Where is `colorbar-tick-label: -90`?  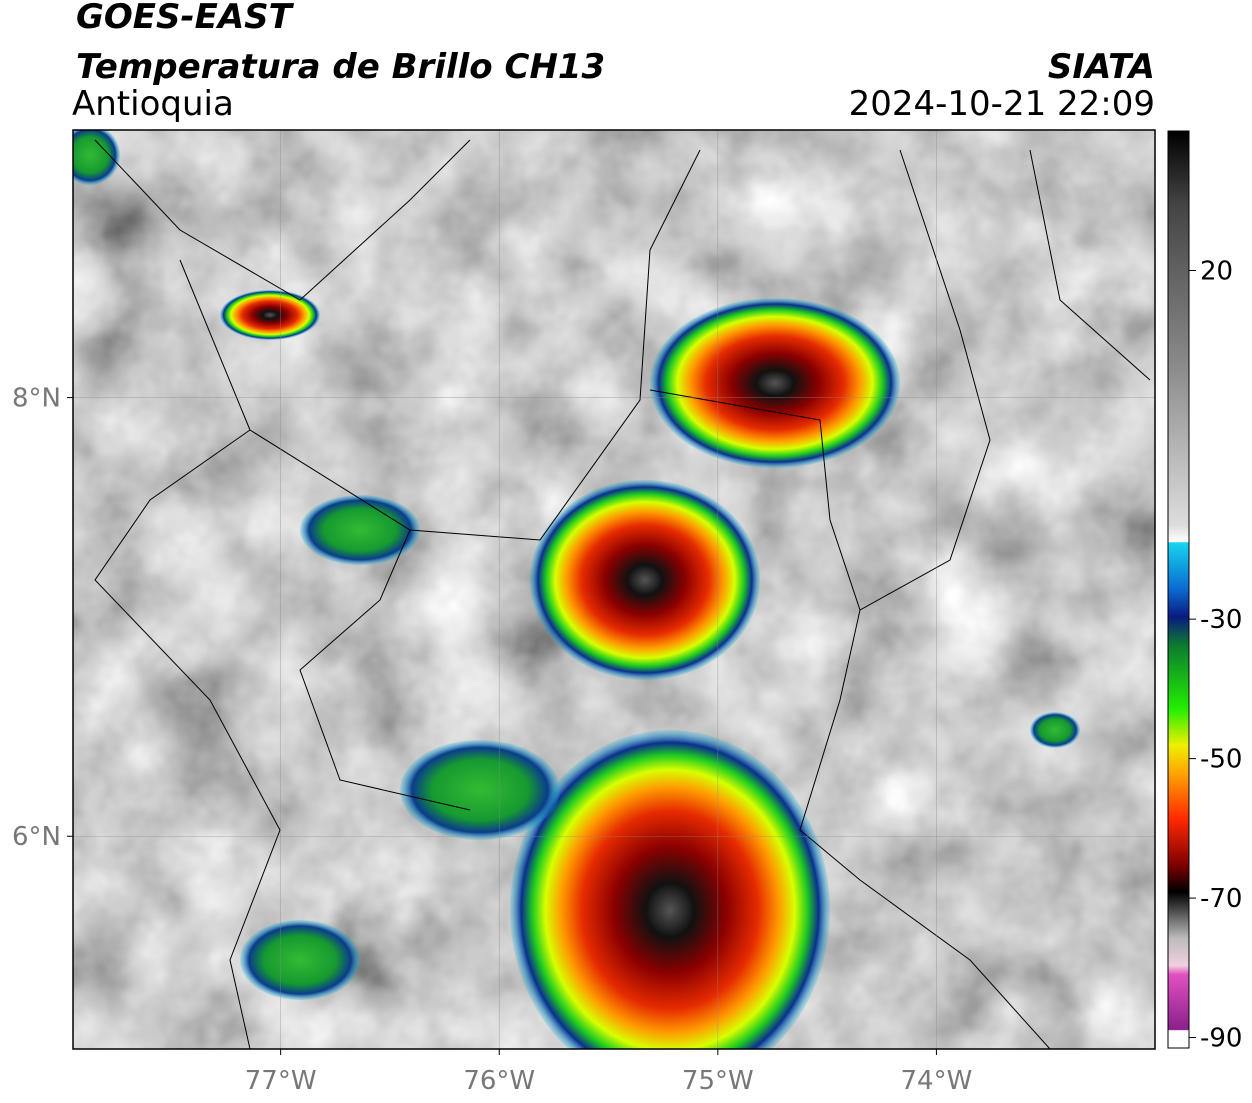 colorbar-tick-label: -90 is located at coordinates (1221, 1039).